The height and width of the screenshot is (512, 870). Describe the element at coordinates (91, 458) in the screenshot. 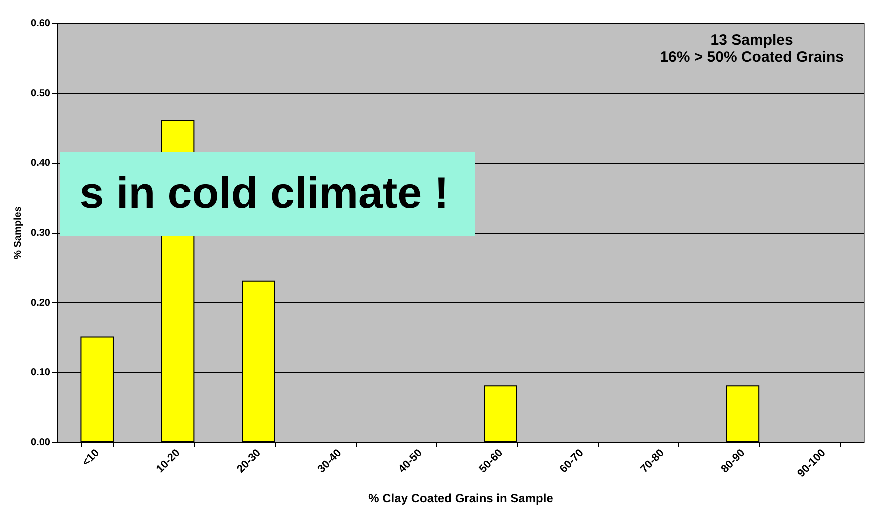

I see `x-tick-label: <10` at that location.